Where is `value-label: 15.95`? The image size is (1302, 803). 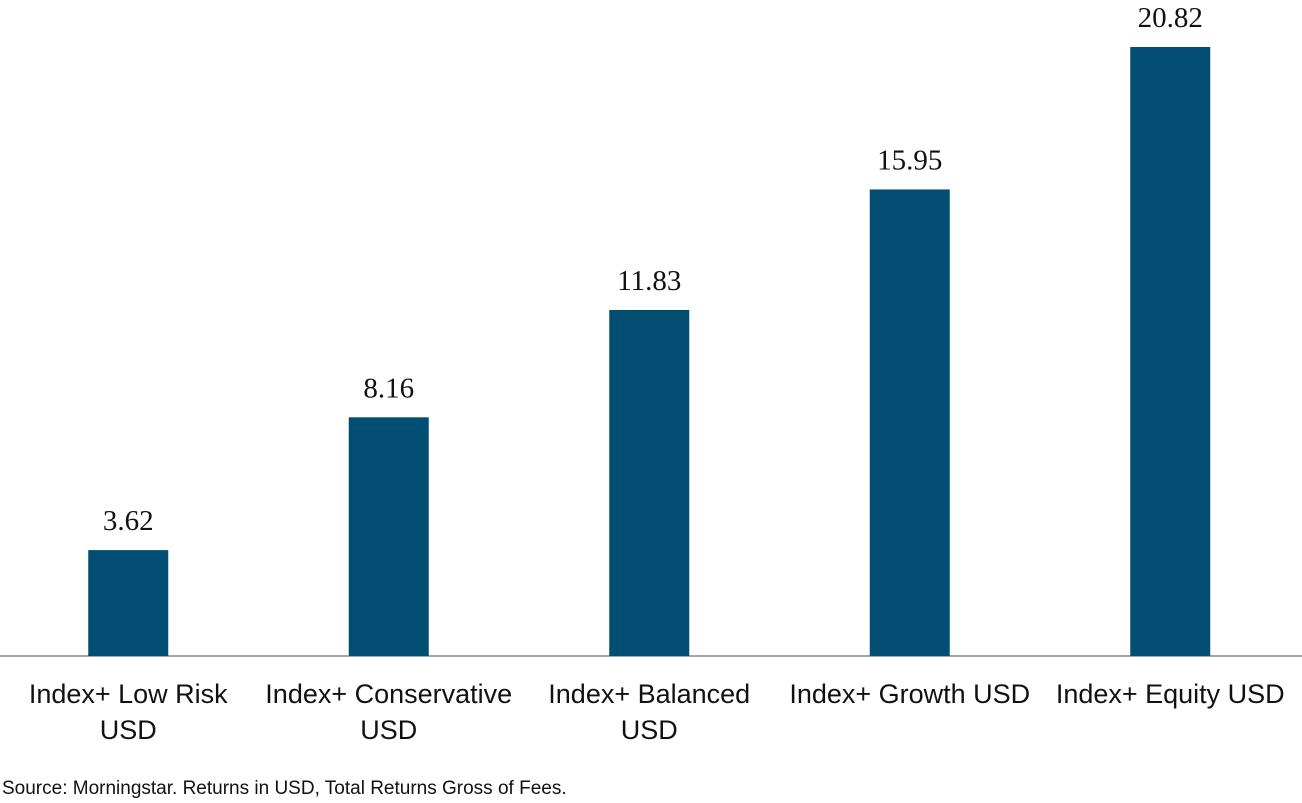 value-label: 15.95 is located at coordinates (909, 160).